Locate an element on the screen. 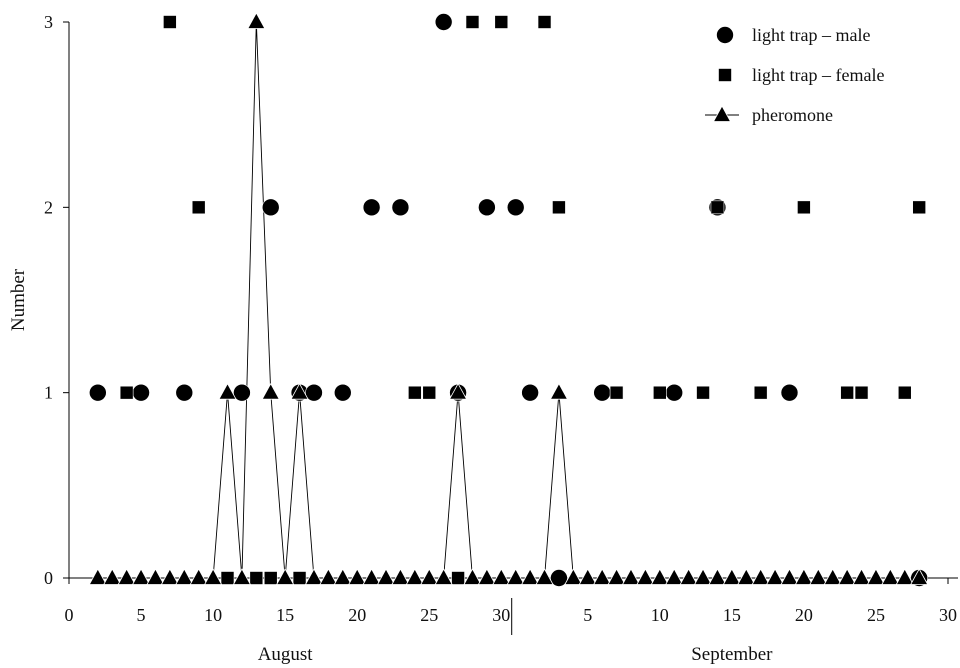 This screenshot has width=960, height=668. x-tick-label: 10 is located at coordinates (213, 615).